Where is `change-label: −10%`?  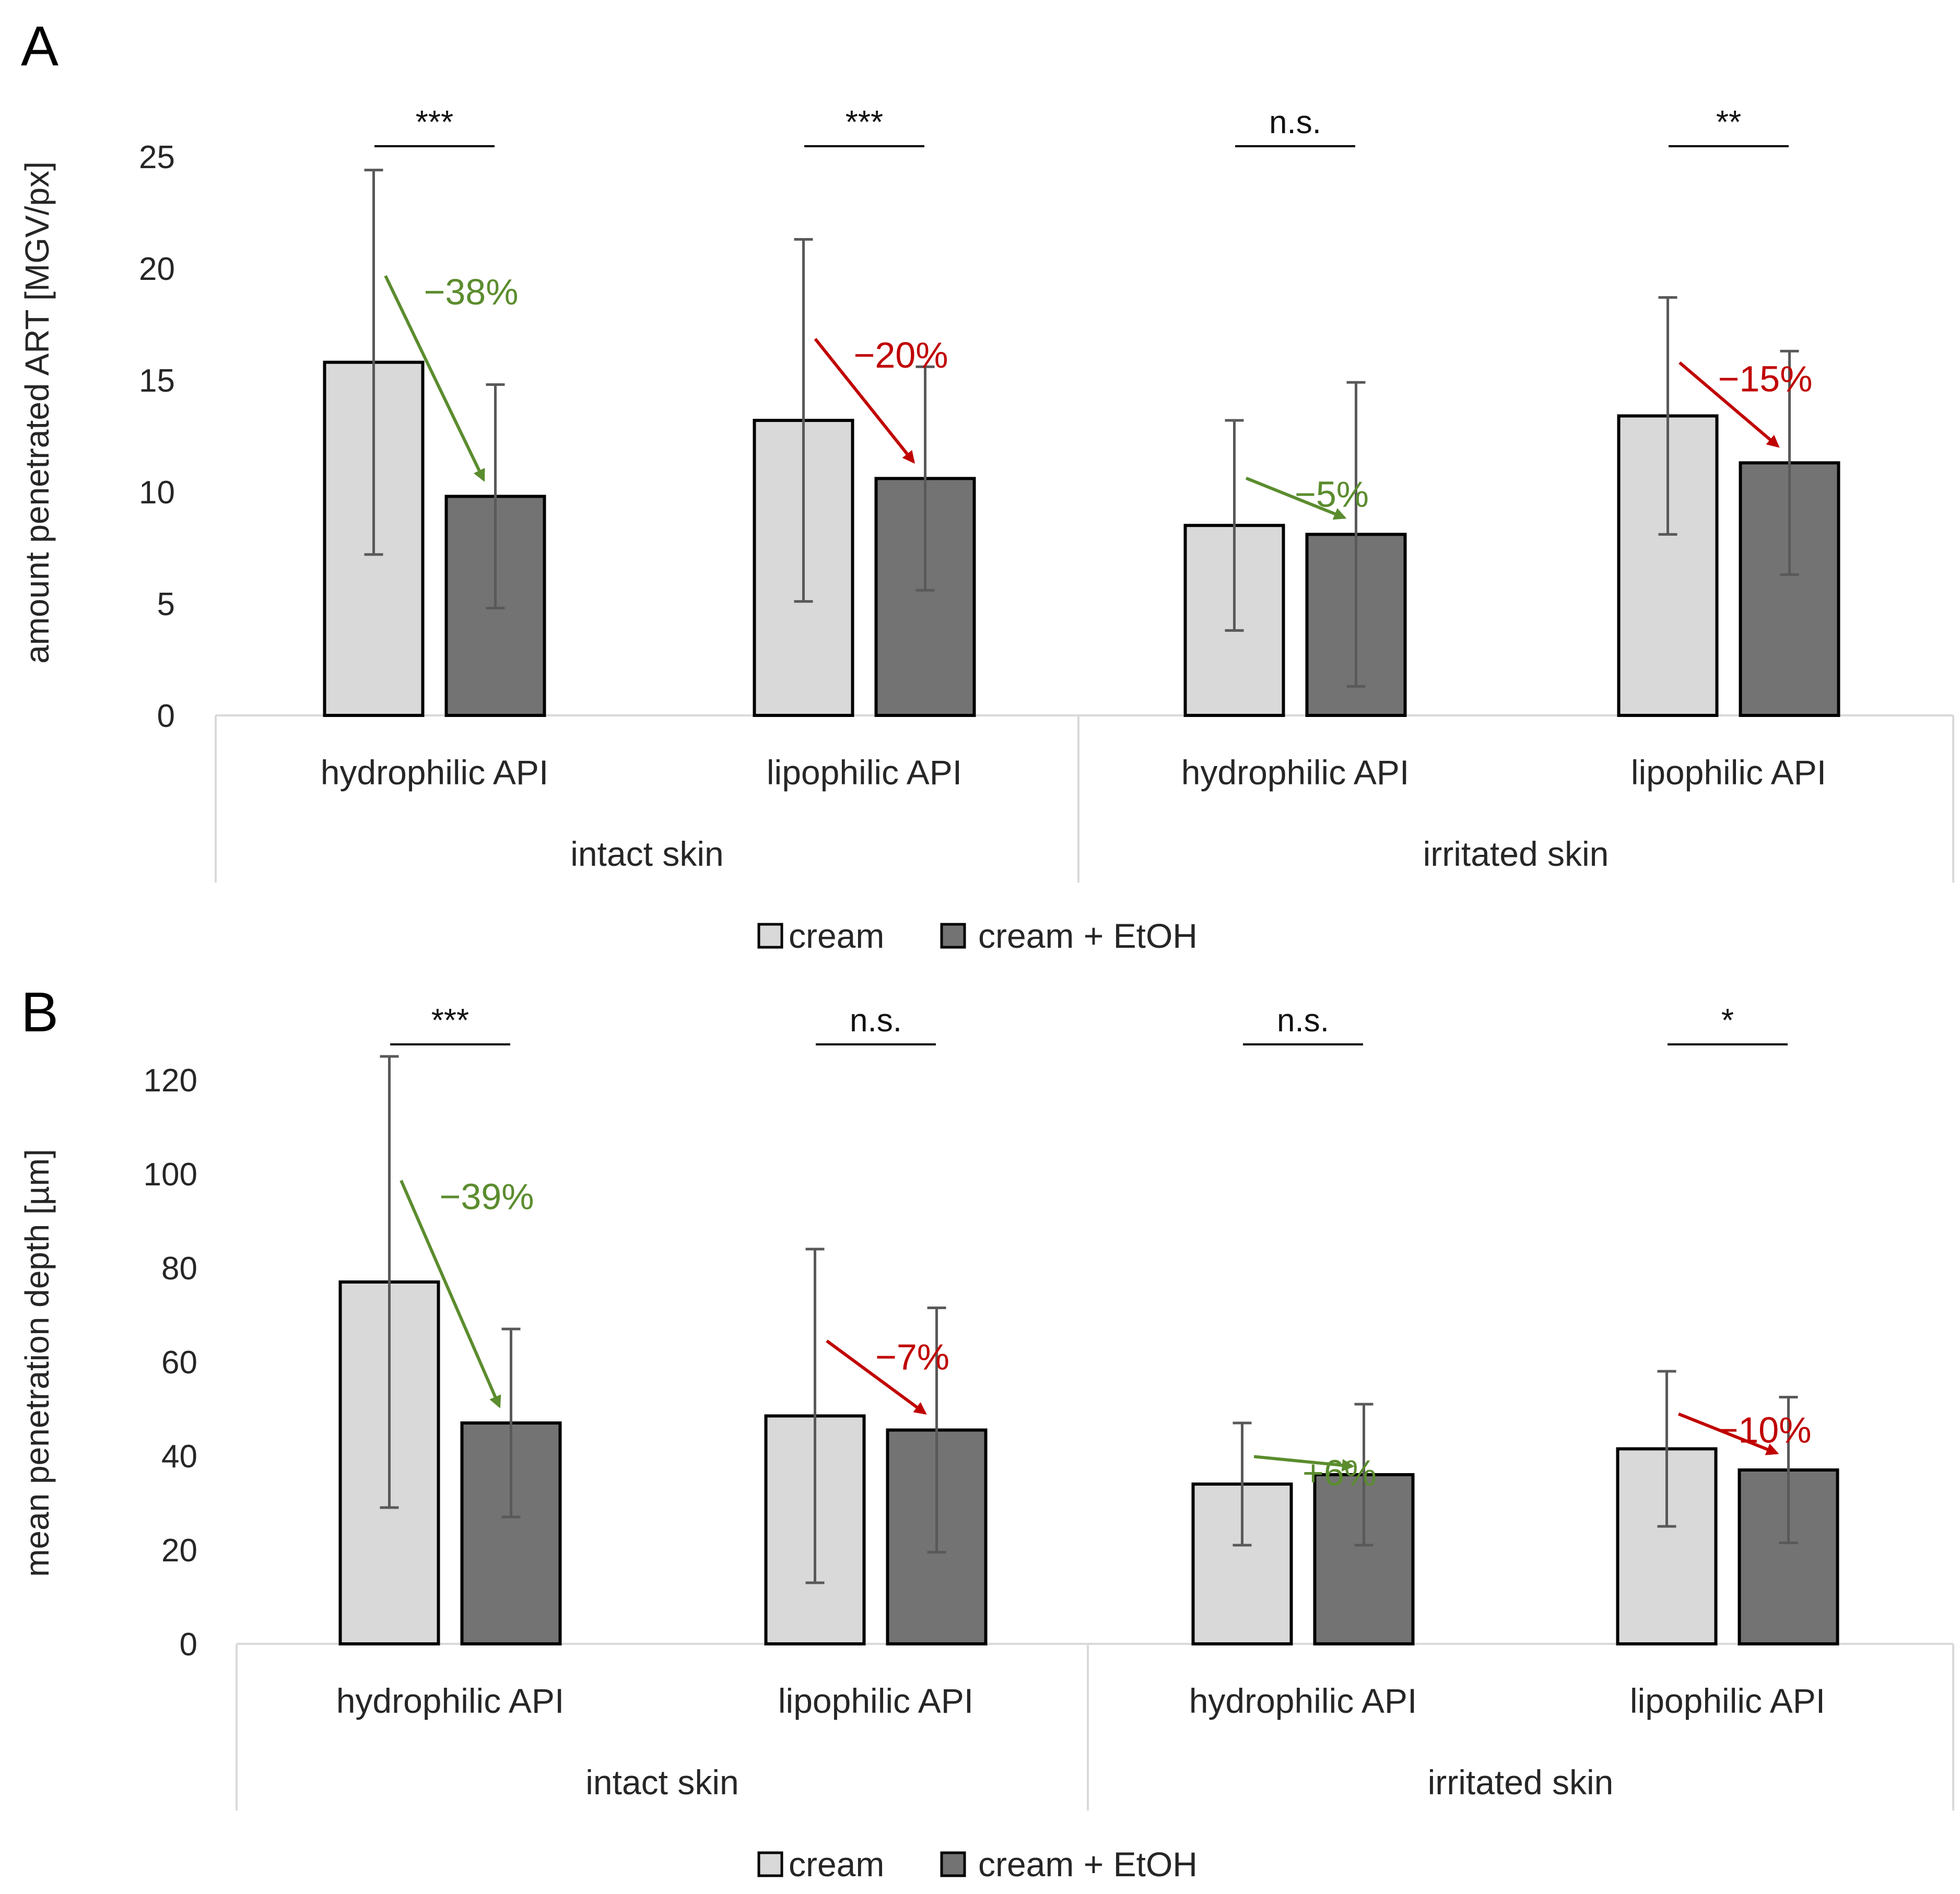
change-label: −10% is located at coordinates (1764, 1430).